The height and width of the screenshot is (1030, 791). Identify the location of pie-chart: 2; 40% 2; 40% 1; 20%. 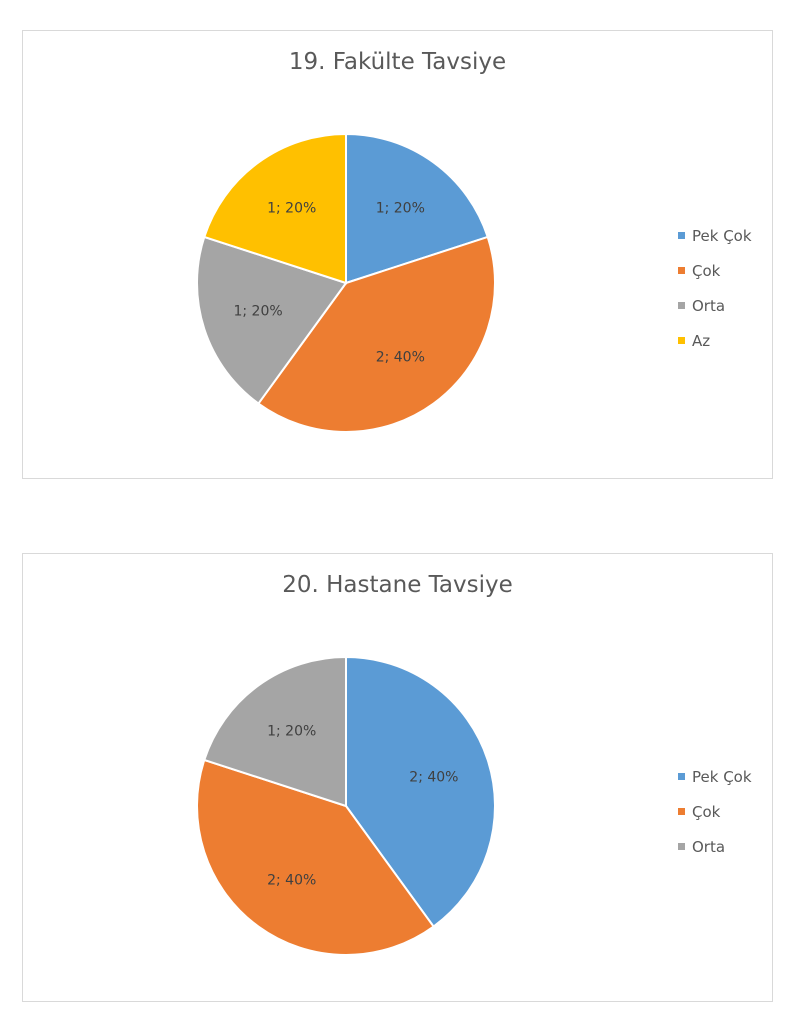
(346, 805).